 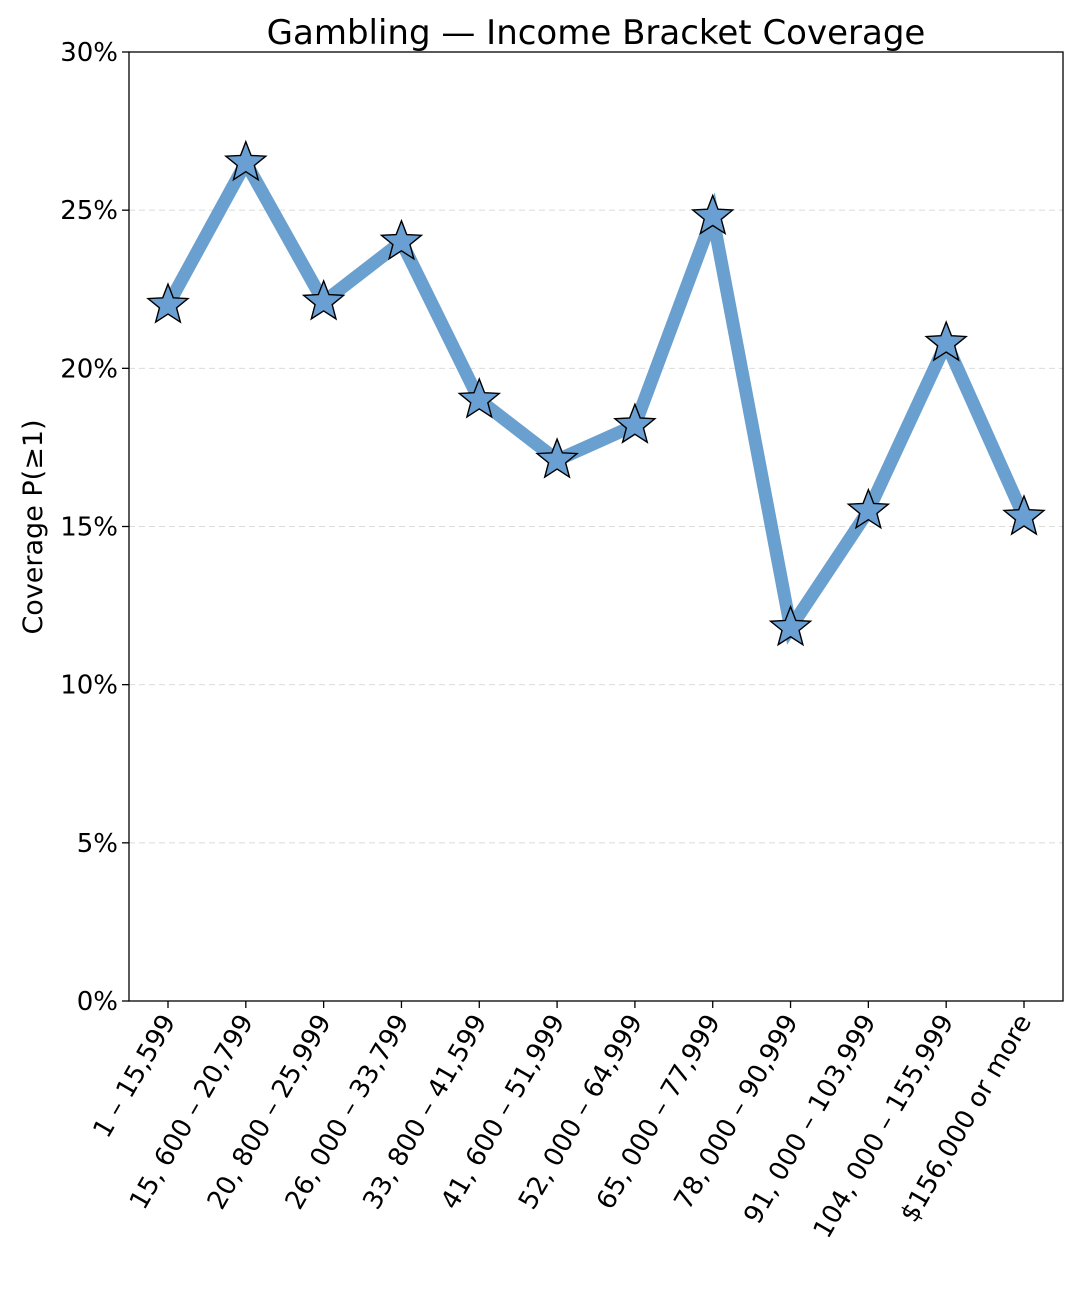 What do you see at coordinates (33, 526) in the screenshot?
I see `y-axis-label: Coverage P(≥1)` at bounding box center [33, 526].